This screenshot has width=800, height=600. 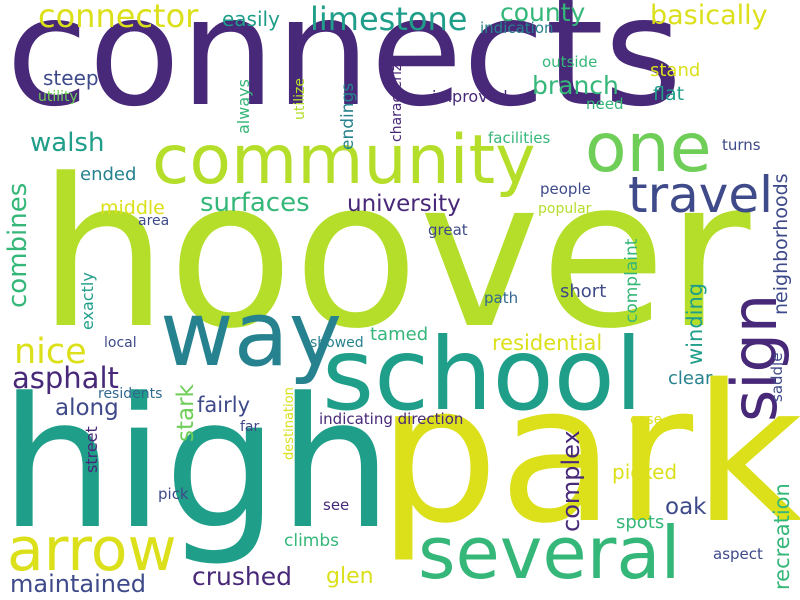 What do you see at coordinates (738, 554) in the screenshot?
I see `word-aspect: aspect` at bounding box center [738, 554].